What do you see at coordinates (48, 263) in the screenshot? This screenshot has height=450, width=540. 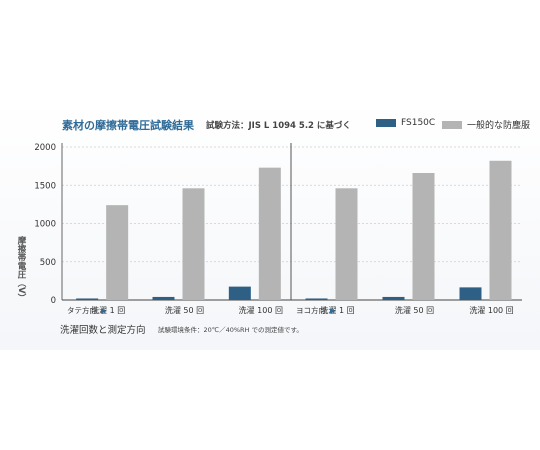 I see `y-tick-label: 500` at bounding box center [48, 263].